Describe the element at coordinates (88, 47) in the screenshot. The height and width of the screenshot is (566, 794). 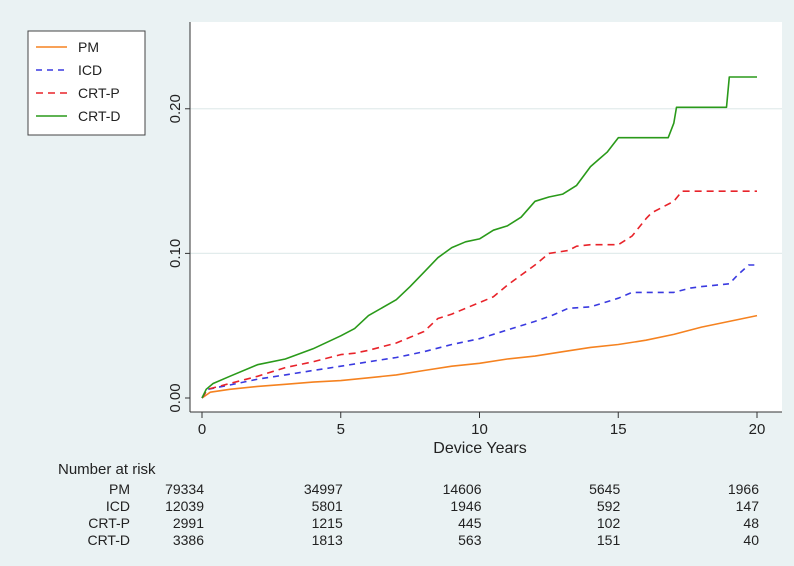
I see `legend-label-pm: PM` at that location.